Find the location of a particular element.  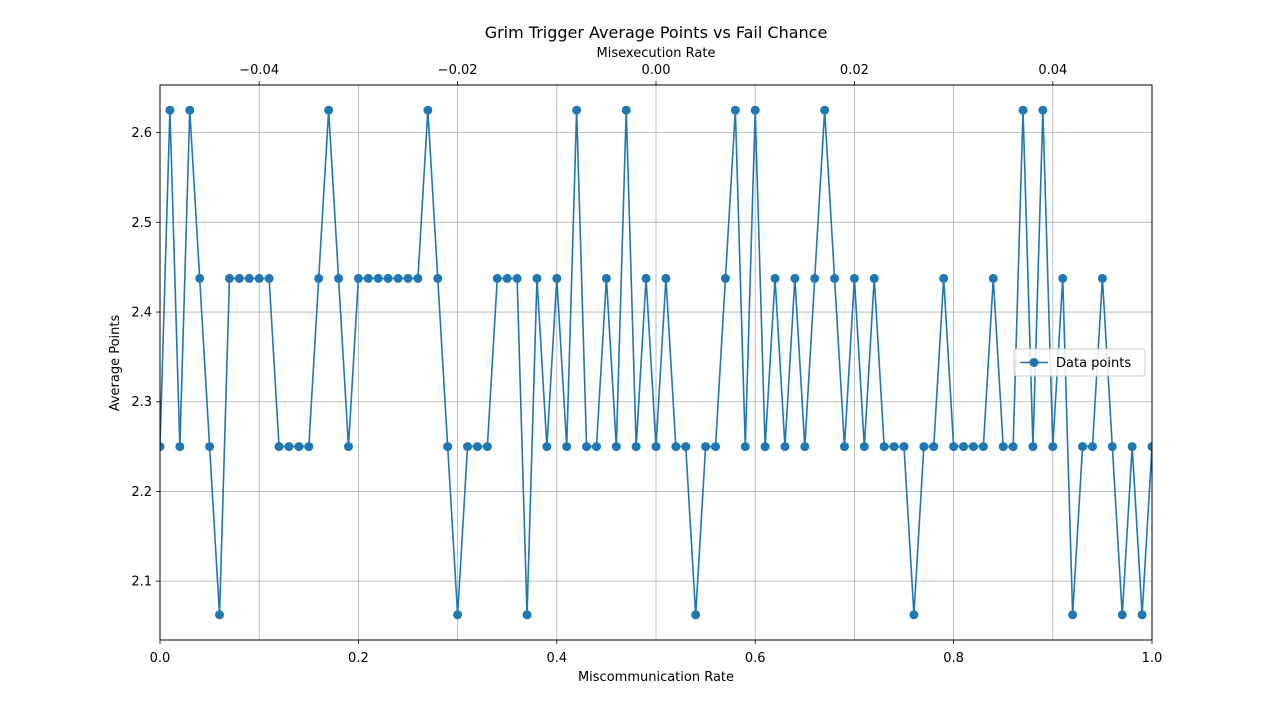

top-axis-label: Misexecution Rate is located at coordinates (656, 53).